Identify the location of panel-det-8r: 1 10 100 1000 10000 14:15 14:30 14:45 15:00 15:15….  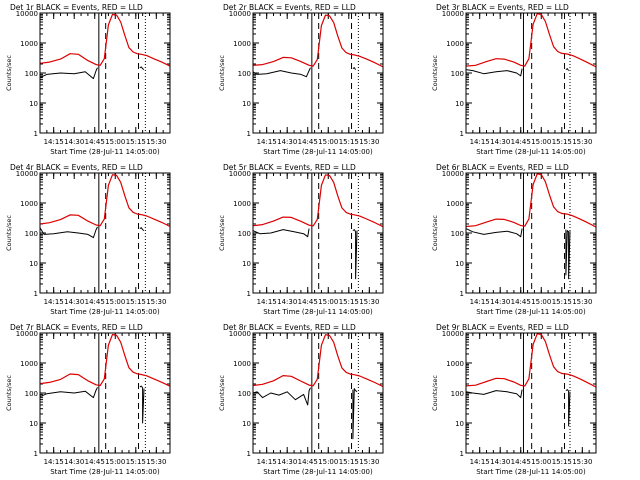
(301, 399).